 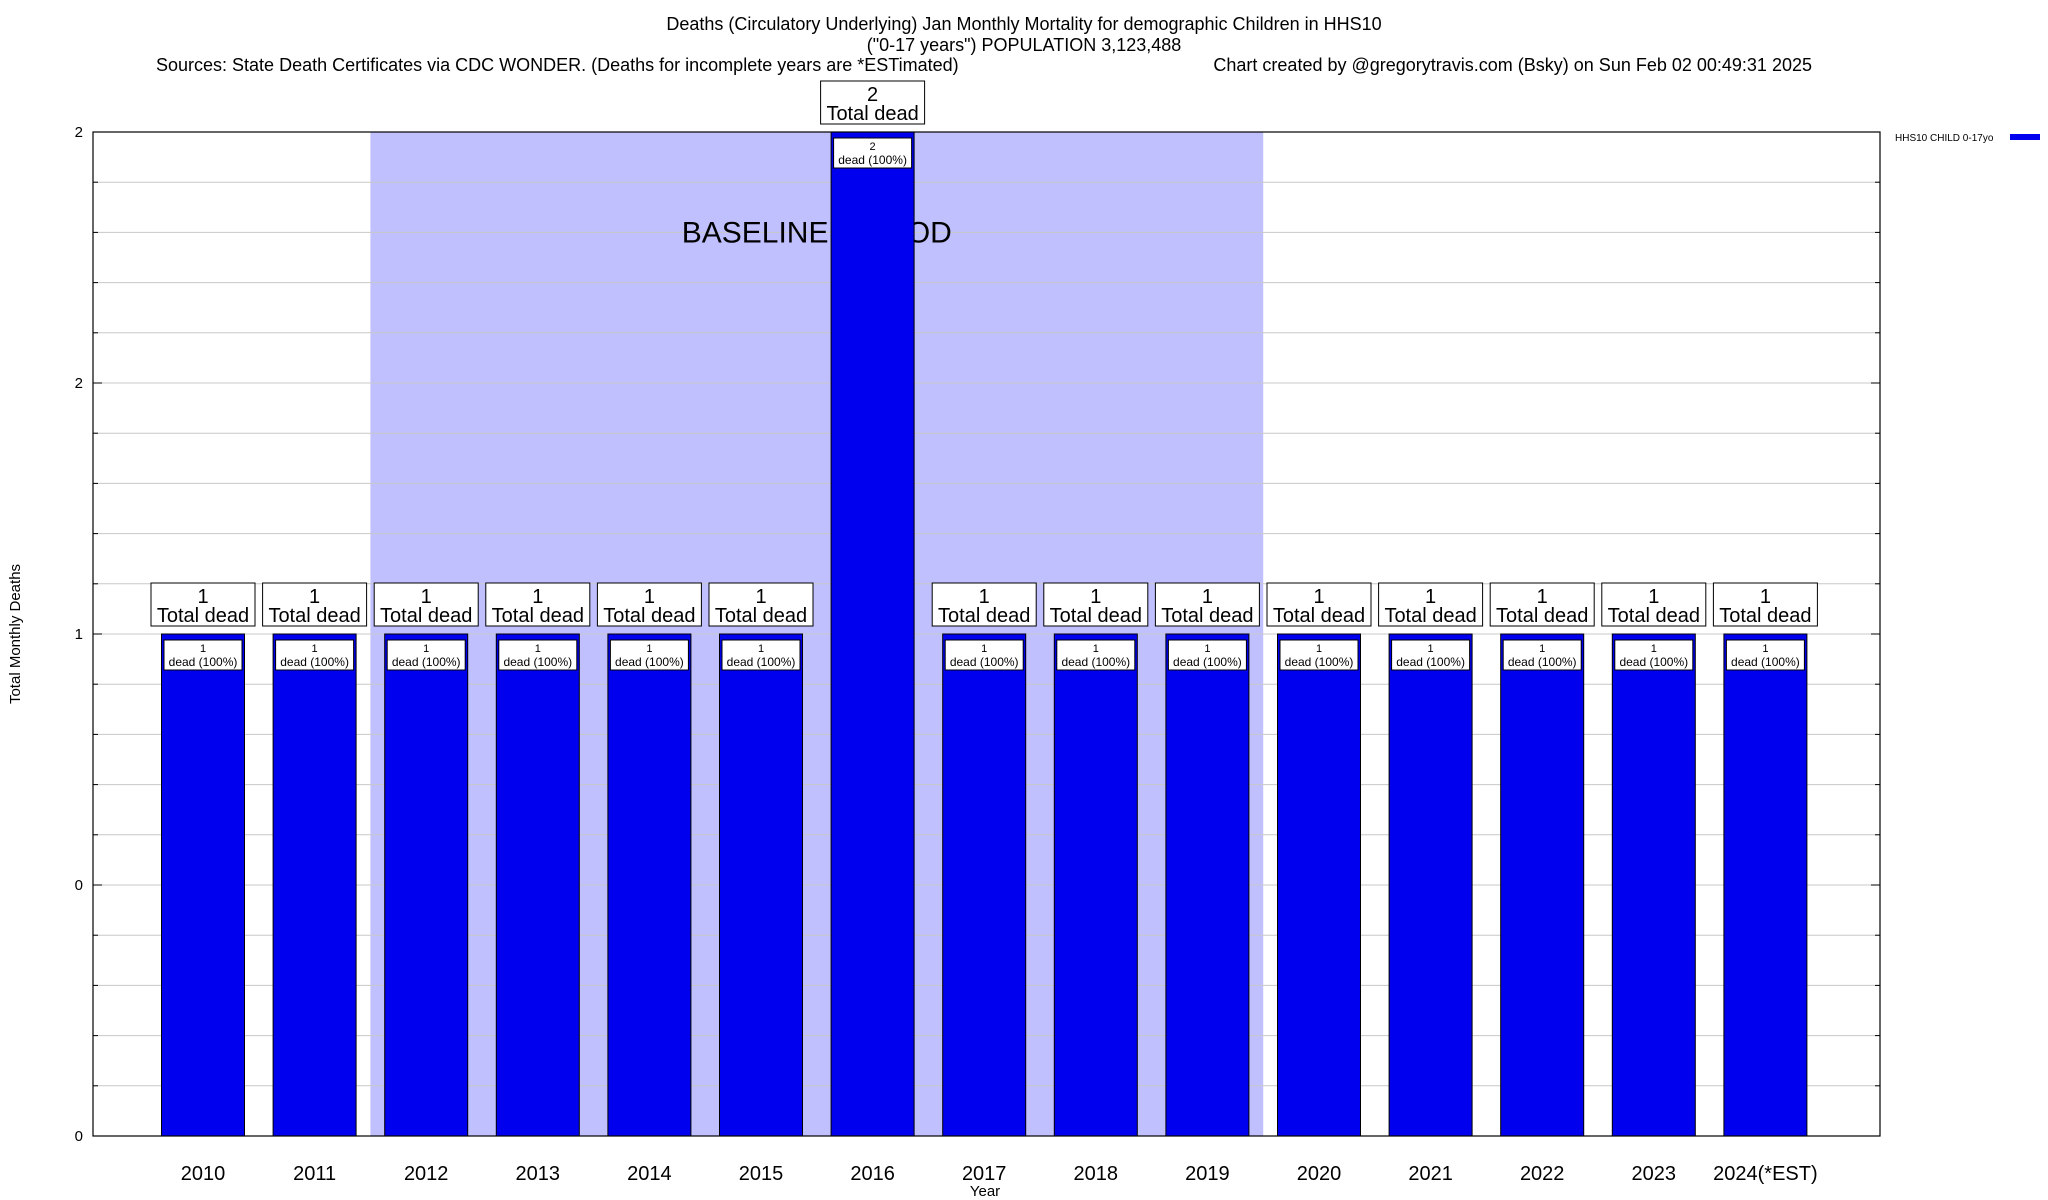 I want to click on legend-label: HHS10 CHILD 0-17yo, so click(x=1944, y=138).